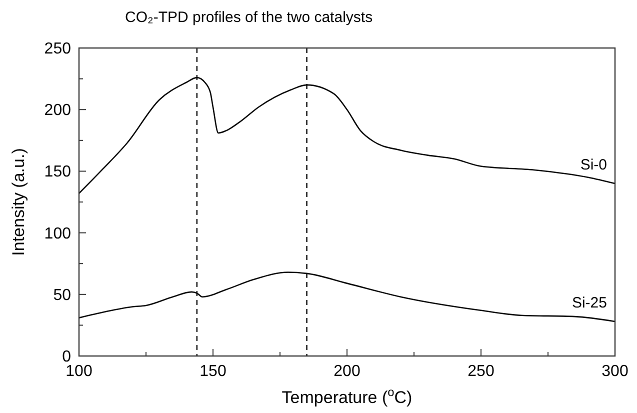 Image resolution: width=637 pixels, height=413 pixels. Describe the element at coordinates (58, 111) in the screenshot. I see `y-tick-label: 200` at that location.